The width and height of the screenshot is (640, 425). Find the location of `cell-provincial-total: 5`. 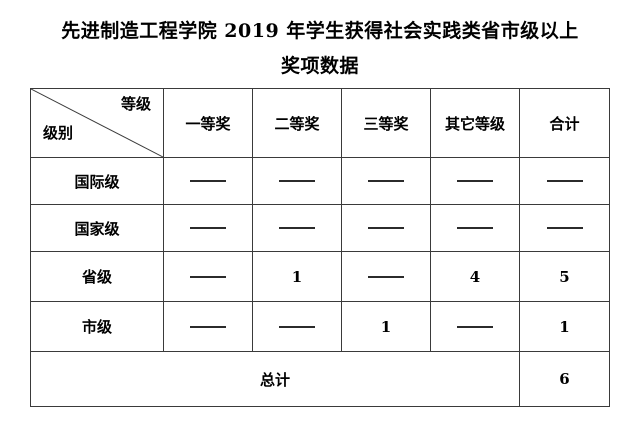

cell-provincial-total: 5 is located at coordinates (564, 276).